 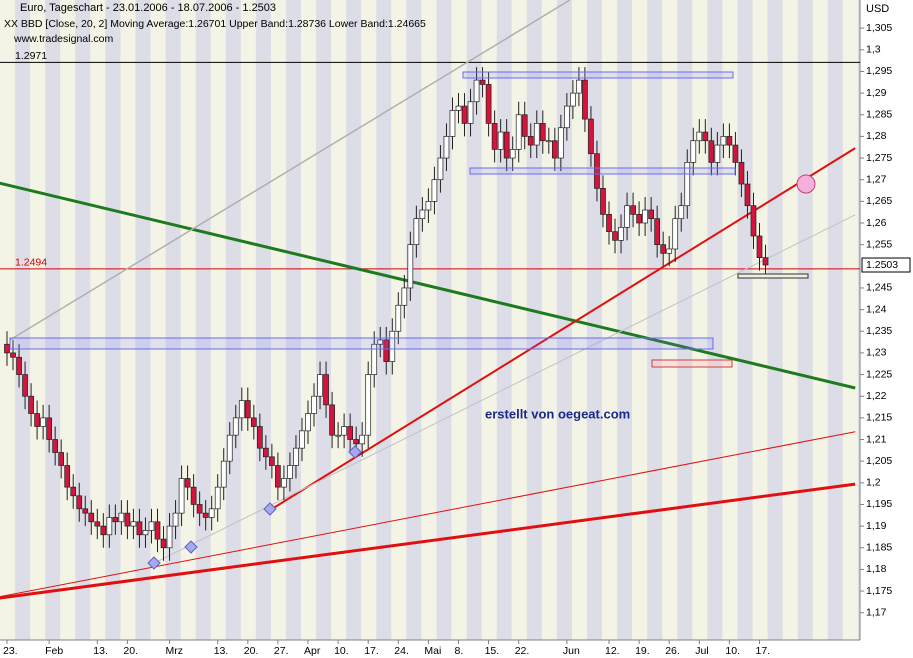 What do you see at coordinates (100, 651) in the screenshot?
I see `x-tick-label: 13.` at bounding box center [100, 651].